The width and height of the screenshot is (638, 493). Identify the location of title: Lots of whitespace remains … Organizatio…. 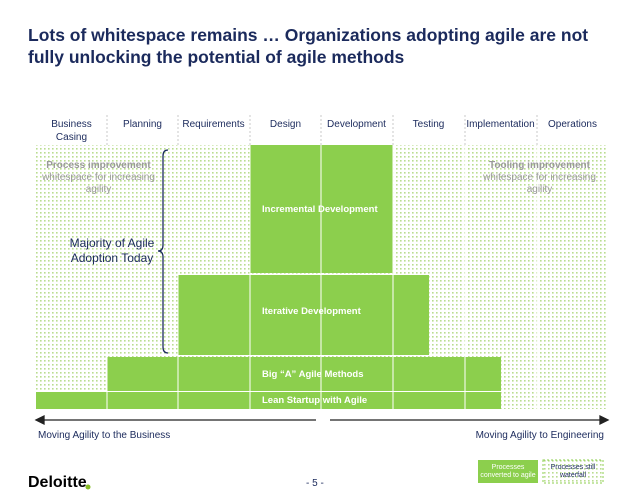
(308, 46).